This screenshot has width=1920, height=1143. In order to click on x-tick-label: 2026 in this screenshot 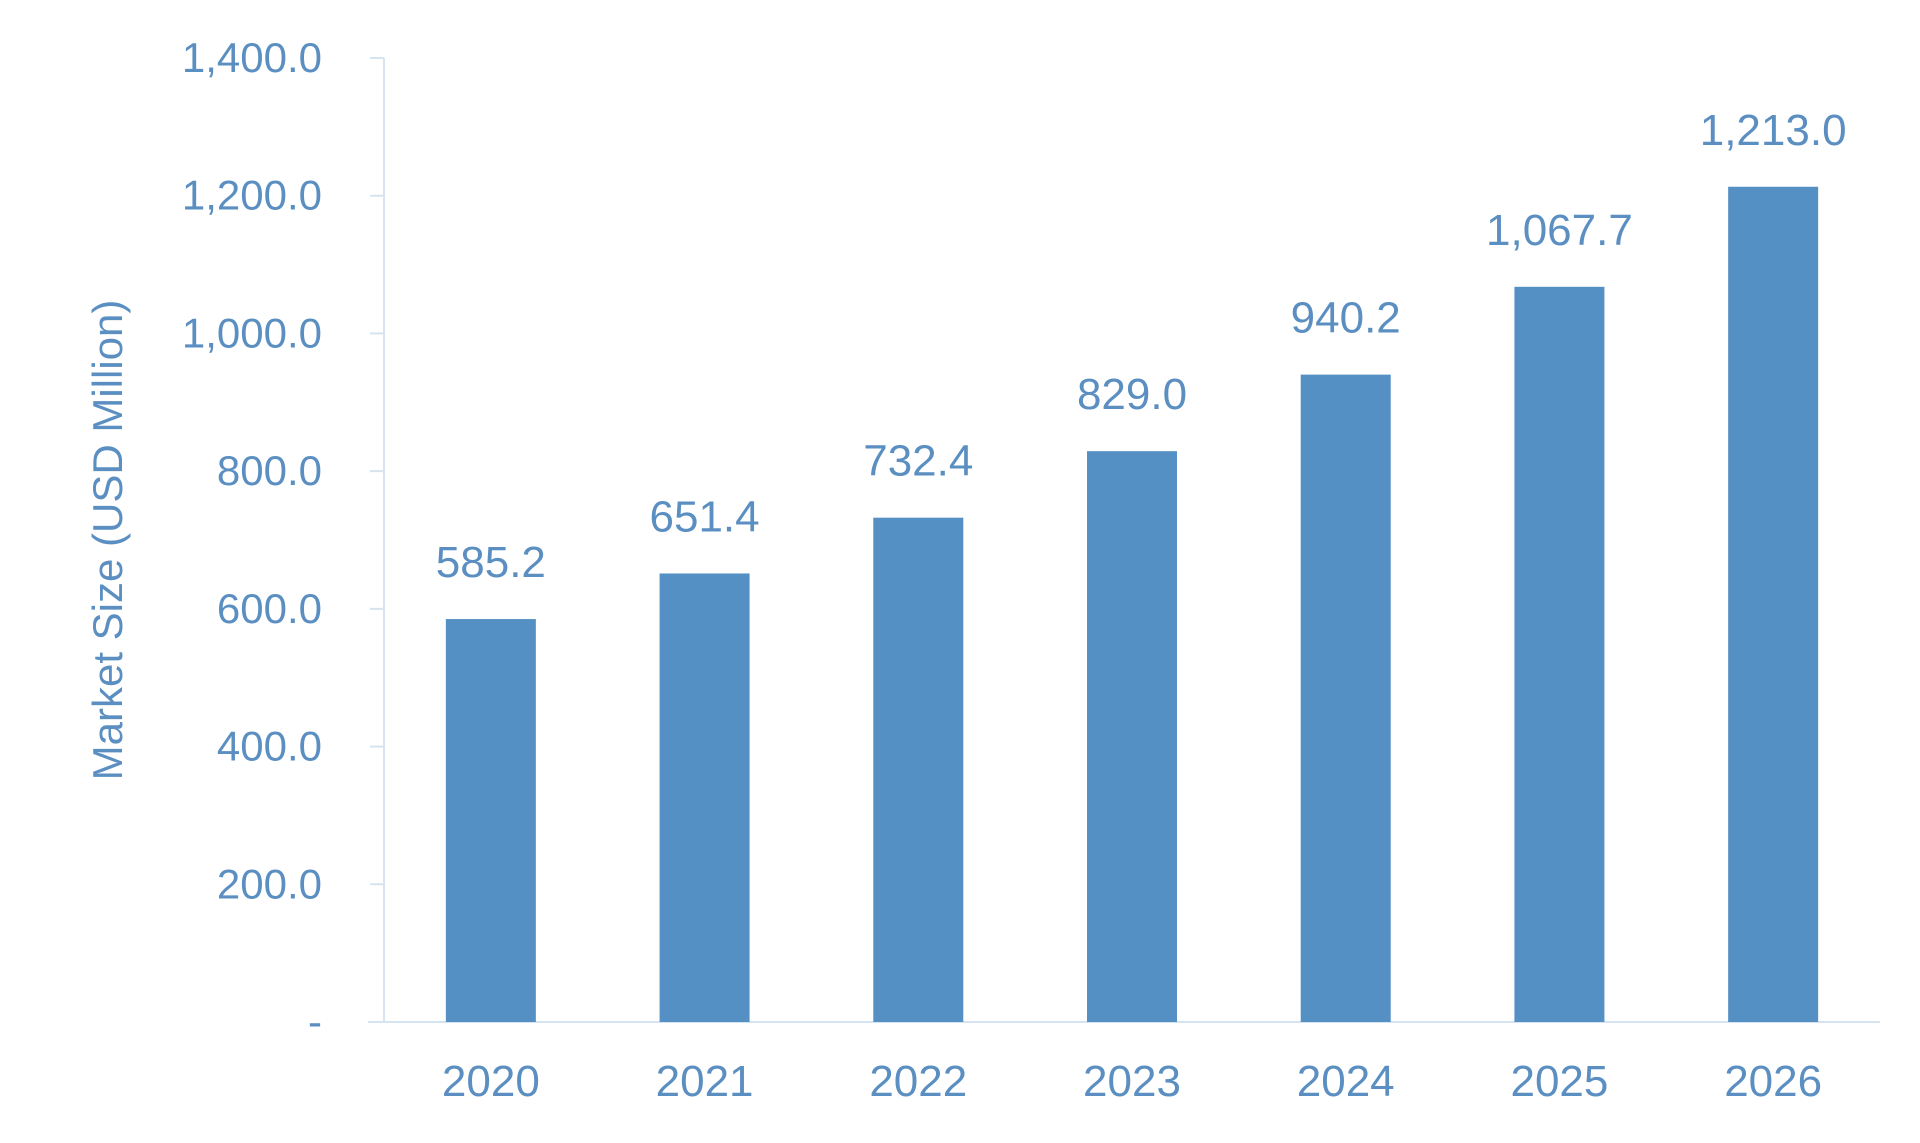, I will do `click(1773, 1081)`.